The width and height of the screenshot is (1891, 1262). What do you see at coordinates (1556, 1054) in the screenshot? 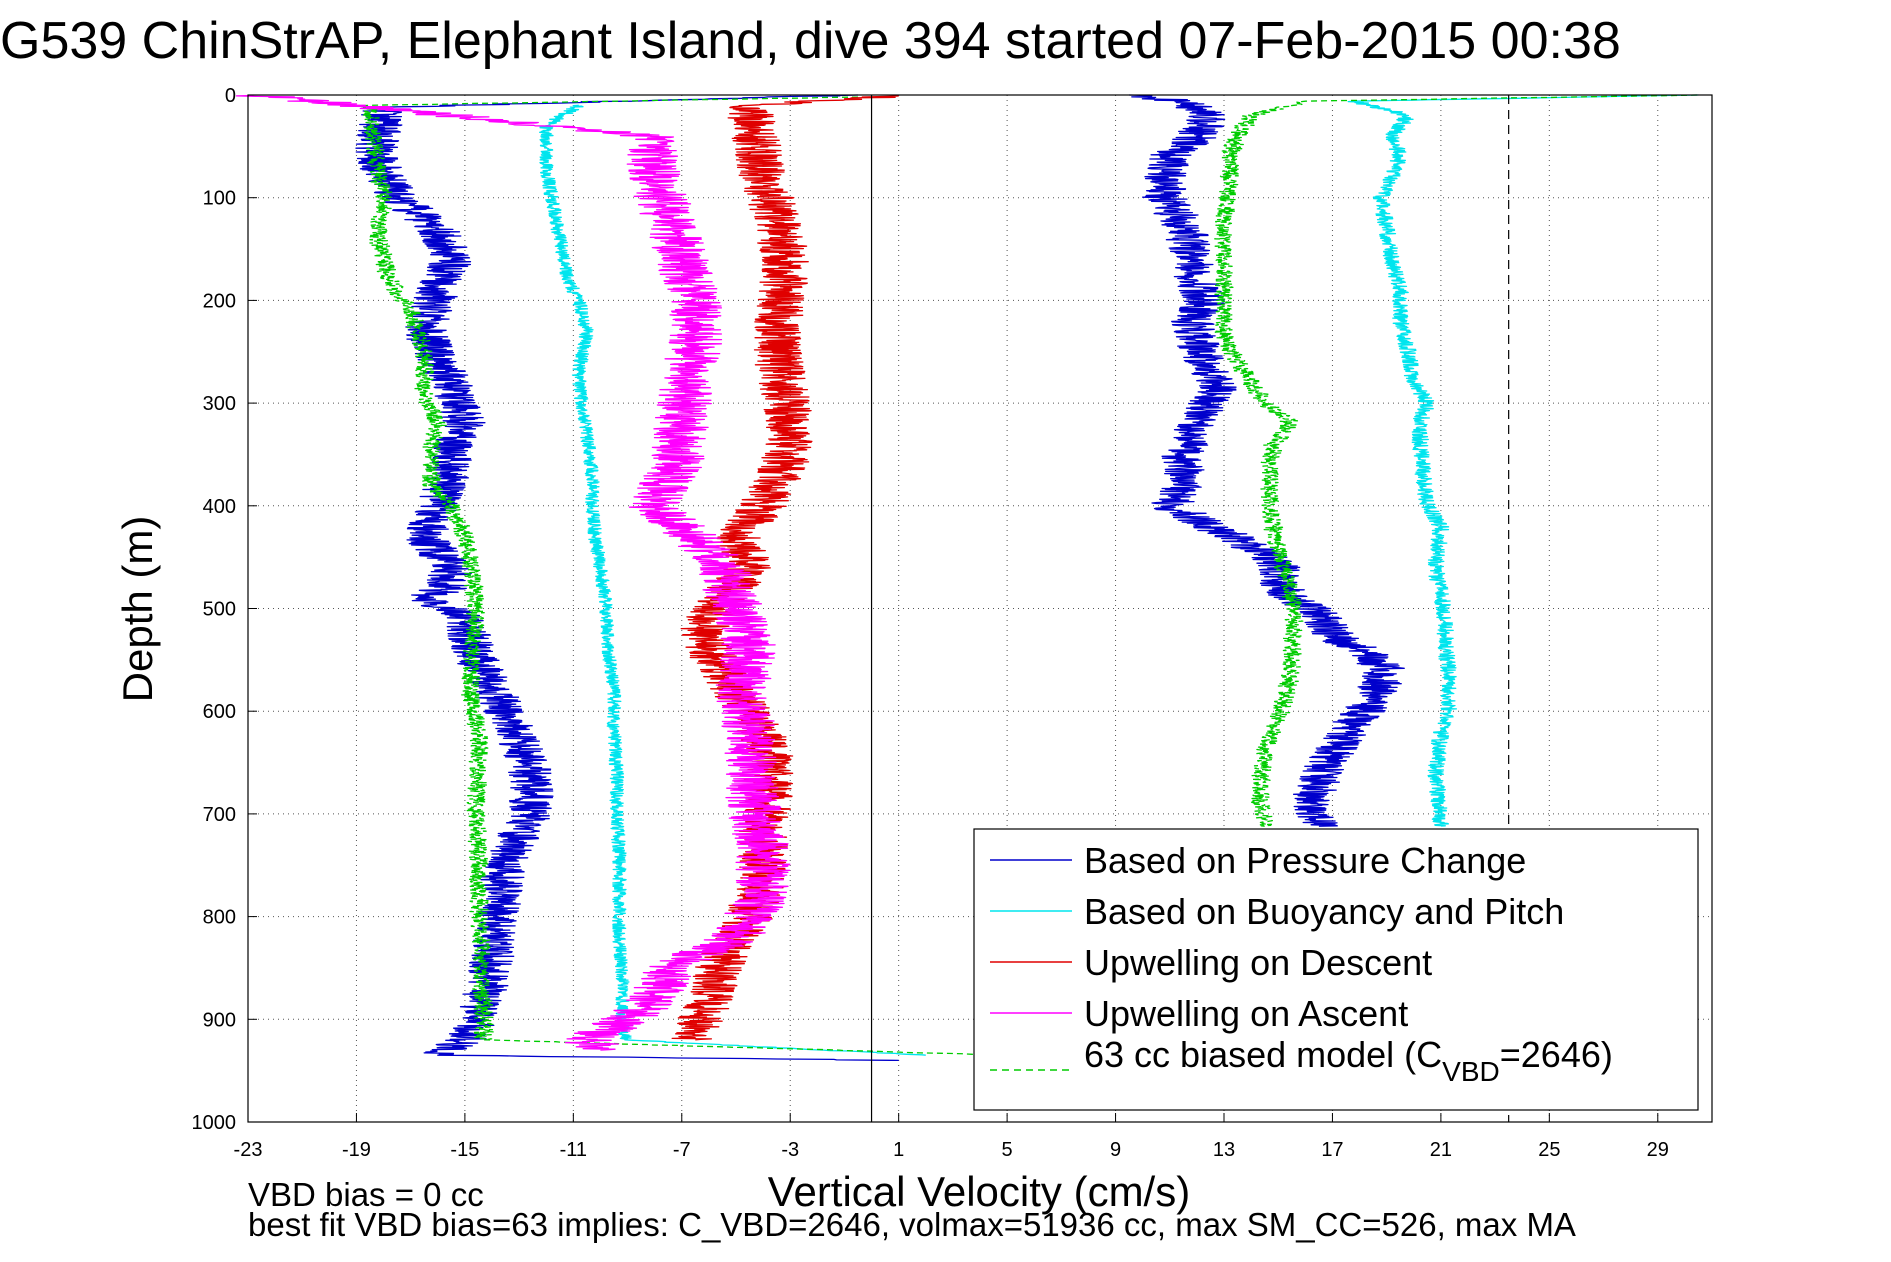
I see `legend-label-model-tail: =2646)` at bounding box center [1556, 1054].